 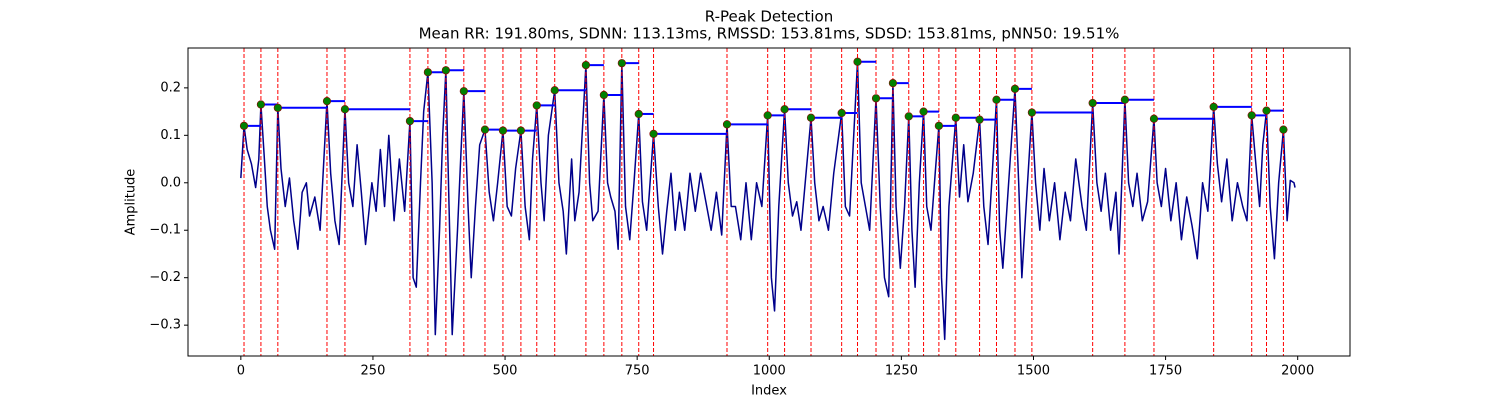 What do you see at coordinates (170, 87) in the screenshot?
I see `y-tick-label: 0.2` at bounding box center [170, 87].